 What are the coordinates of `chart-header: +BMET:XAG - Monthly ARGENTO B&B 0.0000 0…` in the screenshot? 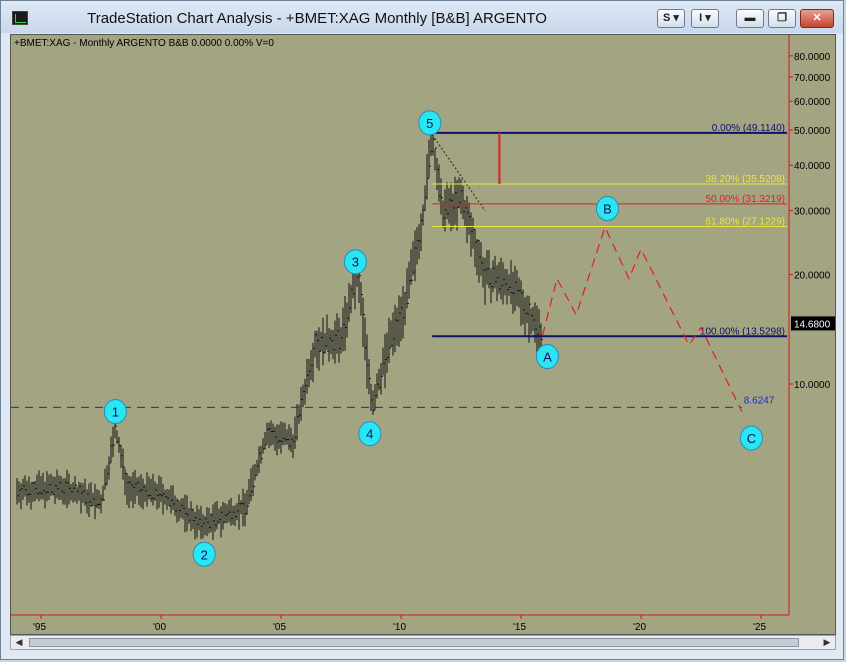 It's located at (144, 43).